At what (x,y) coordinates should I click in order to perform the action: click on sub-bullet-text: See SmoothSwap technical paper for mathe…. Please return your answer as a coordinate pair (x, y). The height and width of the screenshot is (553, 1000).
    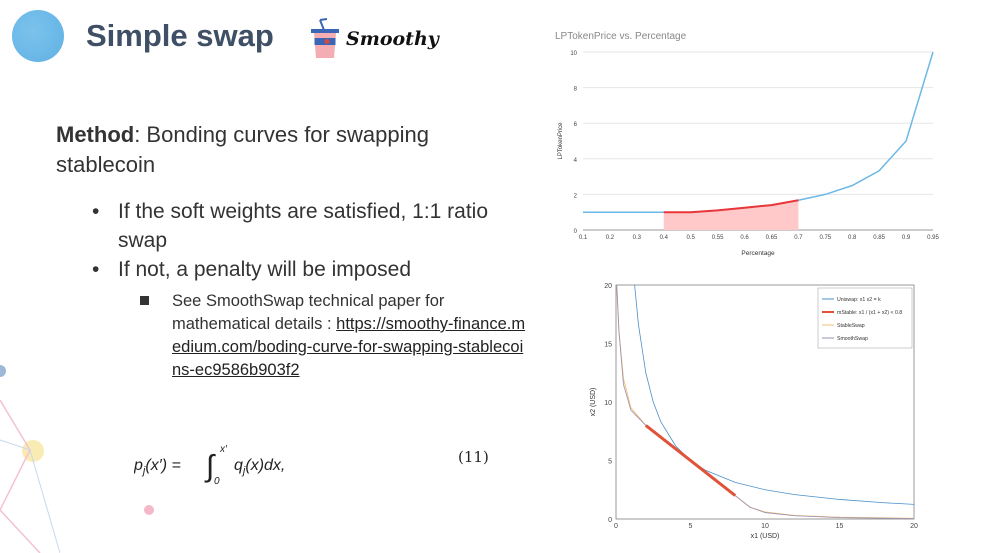
    Looking at the image, I should click on (308, 312).